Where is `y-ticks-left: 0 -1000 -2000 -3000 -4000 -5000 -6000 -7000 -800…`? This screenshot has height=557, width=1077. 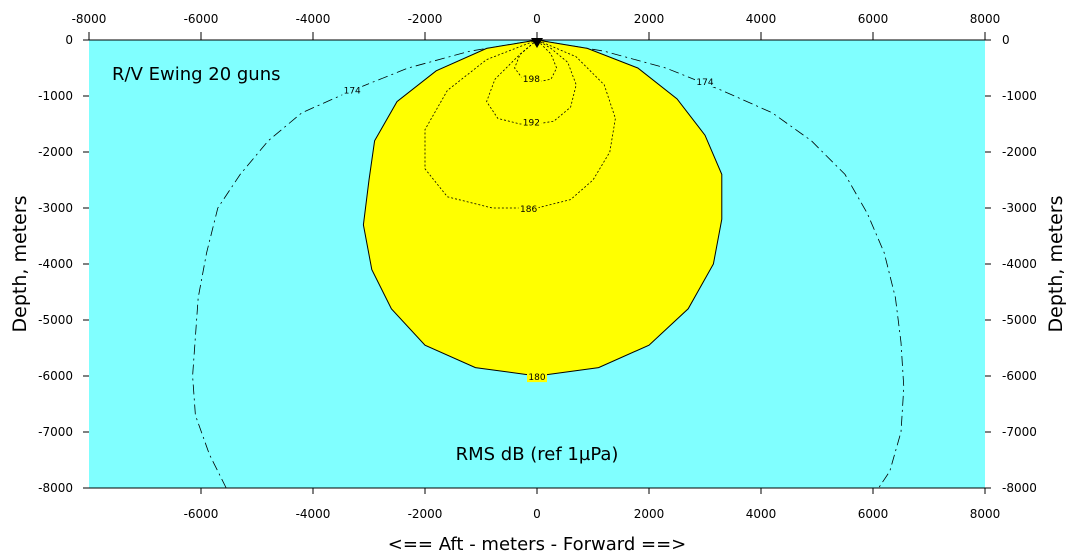 y-ticks-left: 0 -1000 -2000 -3000 -4000 -5000 -6000 -7000 -800… is located at coordinates (63, 264).